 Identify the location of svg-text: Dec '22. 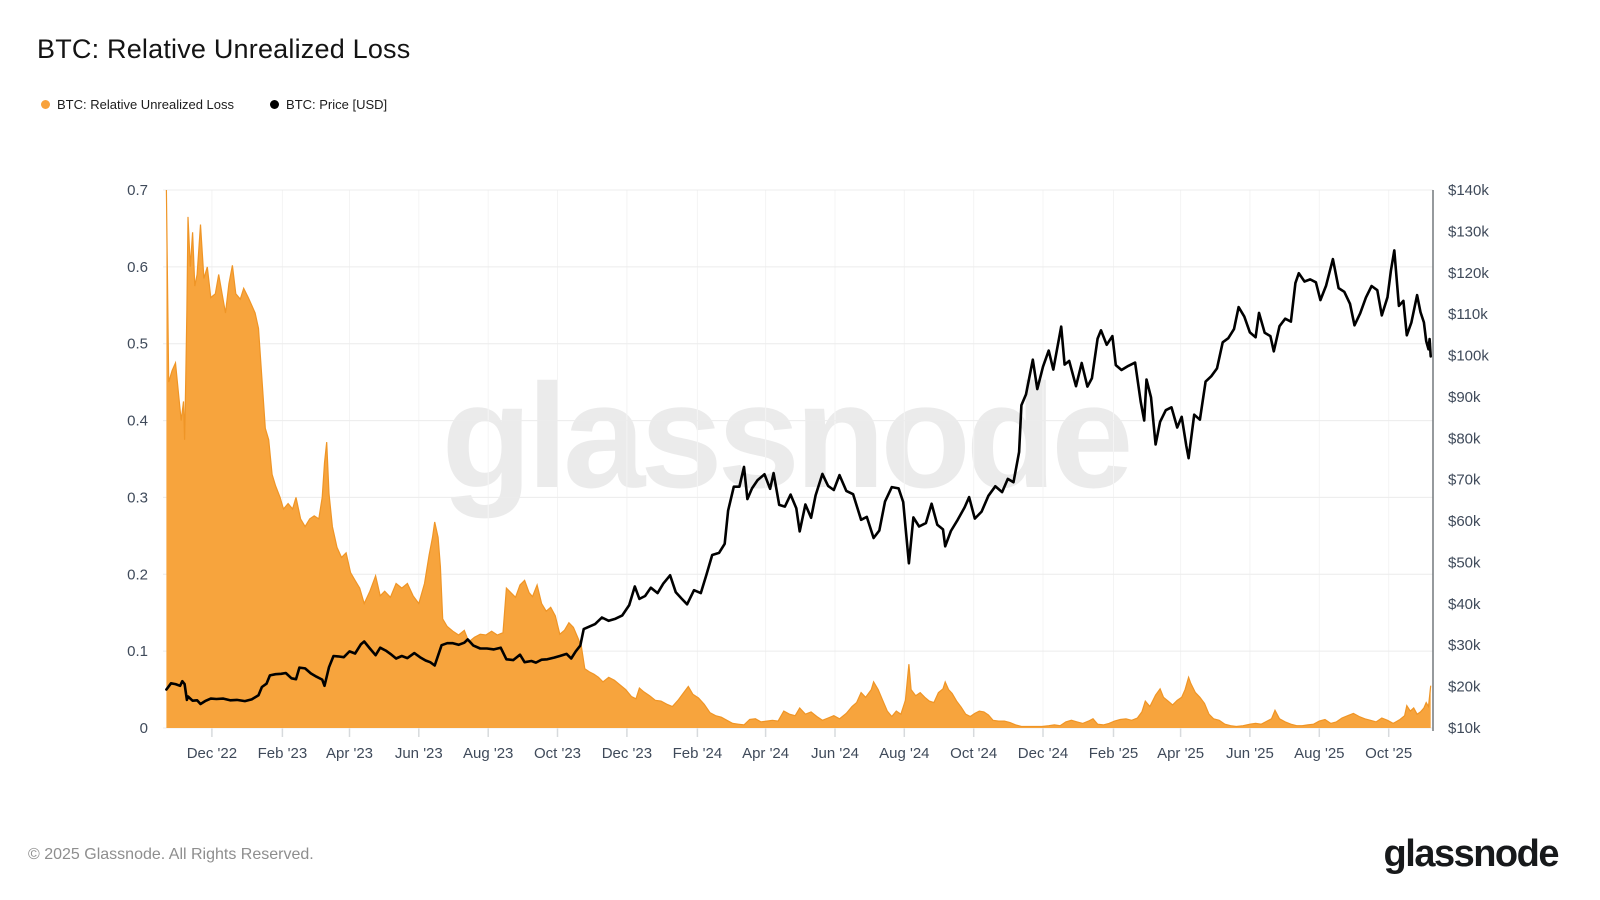
(212, 753).